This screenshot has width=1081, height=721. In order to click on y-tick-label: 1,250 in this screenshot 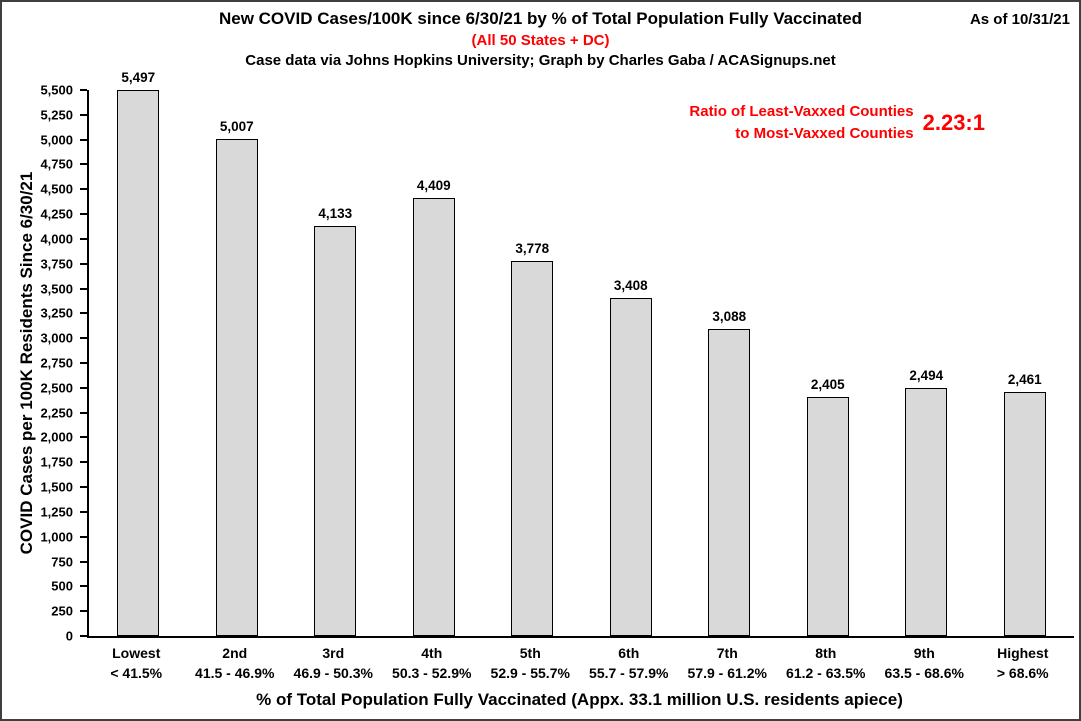, I will do `click(56, 512)`.